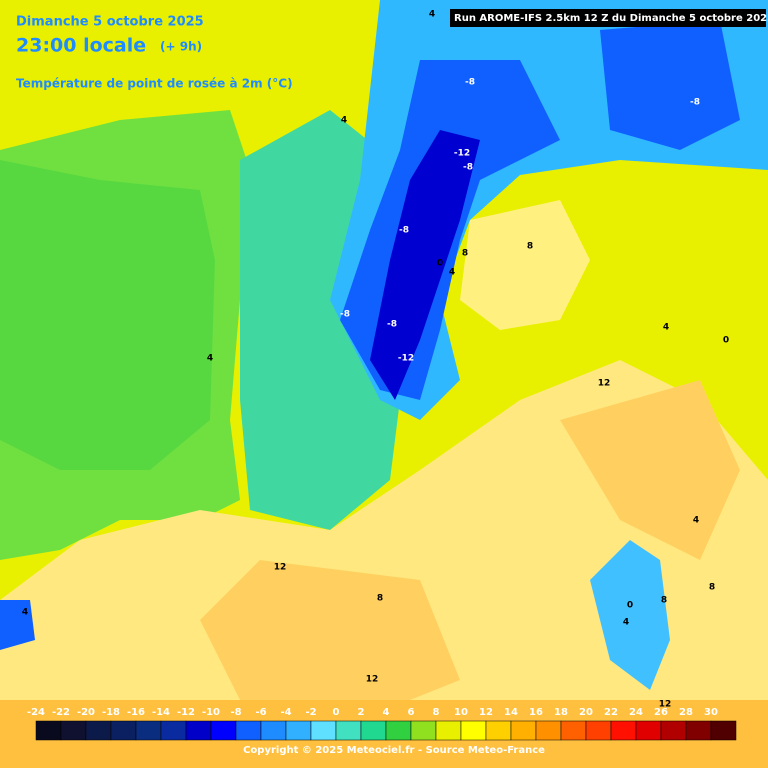 Image resolution: width=768 pixels, height=768 pixels. What do you see at coordinates (711, 712) in the screenshot?
I see `scale-label: 30` at bounding box center [711, 712].